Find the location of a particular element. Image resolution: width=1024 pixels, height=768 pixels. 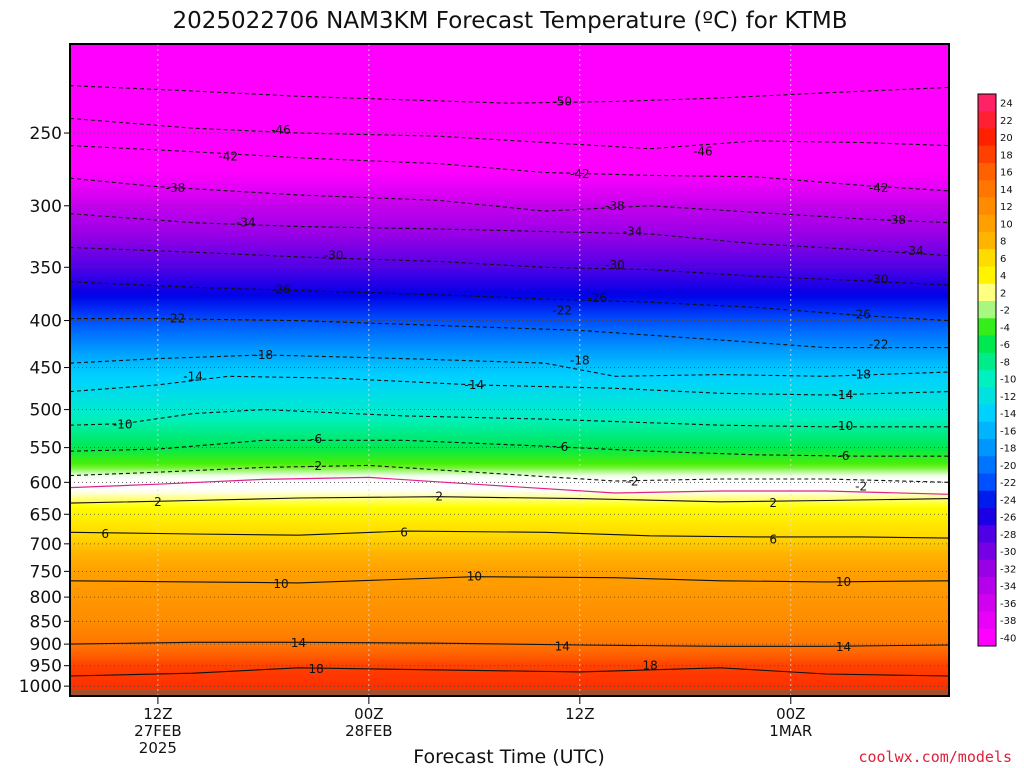

y-tick-label: 300 is located at coordinates (46, 207).